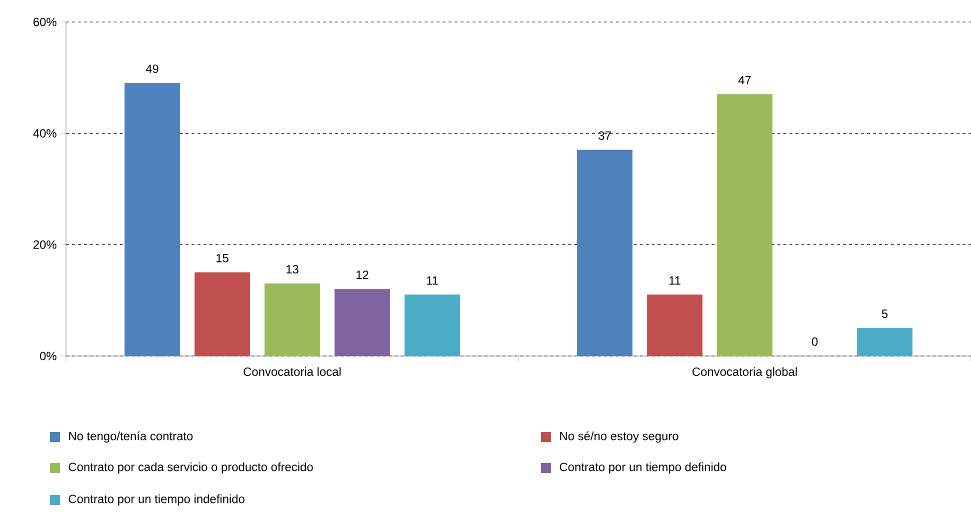 The height and width of the screenshot is (514, 971). What do you see at coordinates (222, 258) in the screenshot?
I see `data-label: 15` at bounding box center [222, 258].